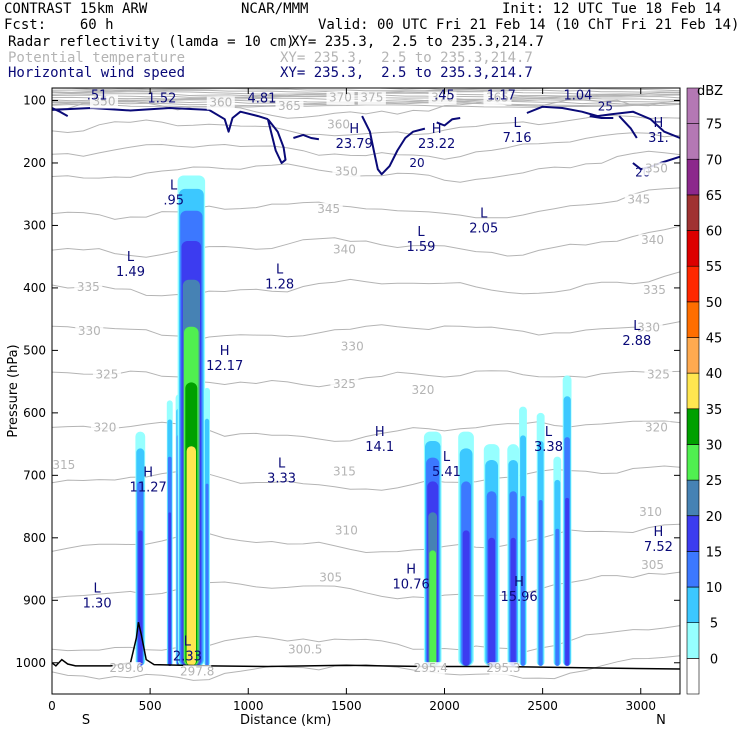  Describe the element at coordinates (97, 95) in the screenshot. I see `hl-value: .51` at that location.